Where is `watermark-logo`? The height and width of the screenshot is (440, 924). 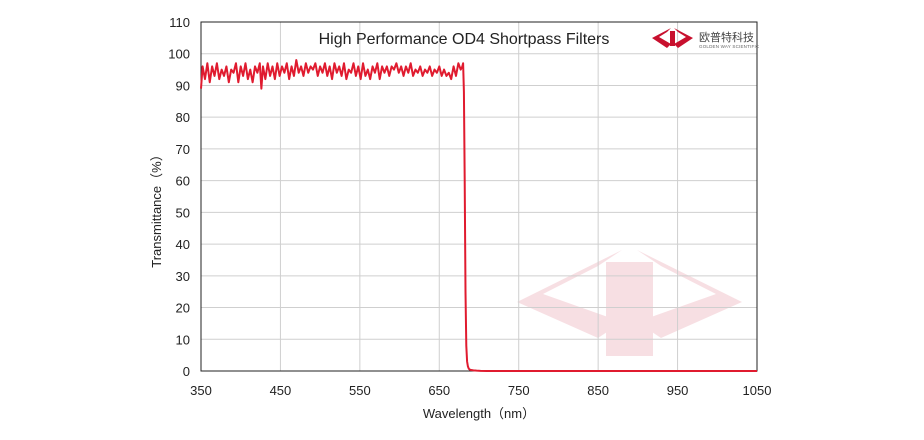 watermark-logo is located at coordinates (629, 303).